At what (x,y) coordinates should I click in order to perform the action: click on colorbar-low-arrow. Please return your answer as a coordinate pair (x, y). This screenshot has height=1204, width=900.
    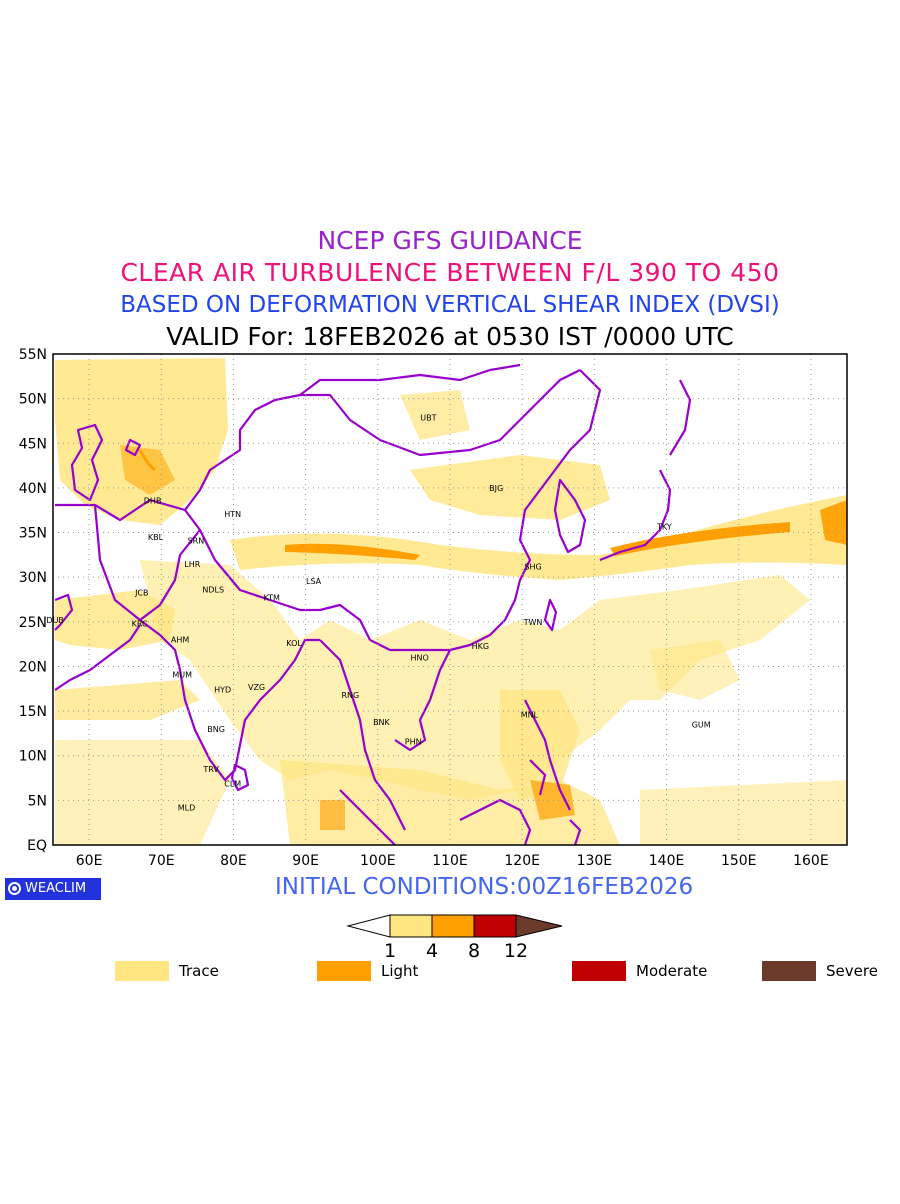
    Looking at the image, I should click on (368, 926).